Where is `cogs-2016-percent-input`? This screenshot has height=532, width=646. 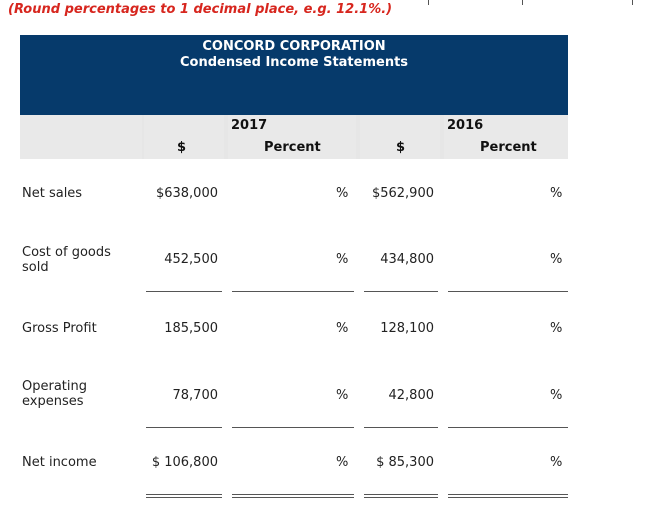
cogs-2016-percent-input is located at coordinates (498, 259).